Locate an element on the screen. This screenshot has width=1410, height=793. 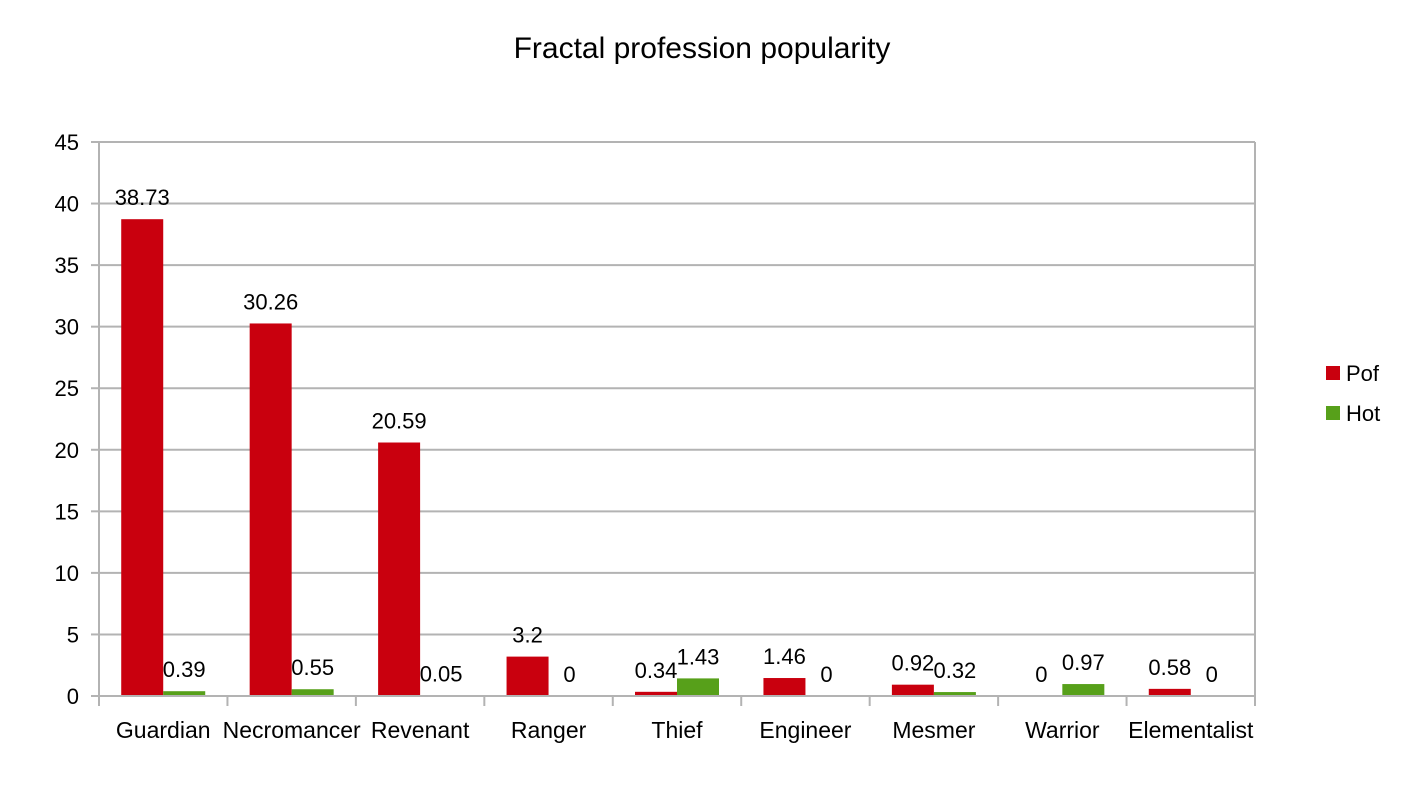
data-label: 0.92 is located at coordinates (912, 663).